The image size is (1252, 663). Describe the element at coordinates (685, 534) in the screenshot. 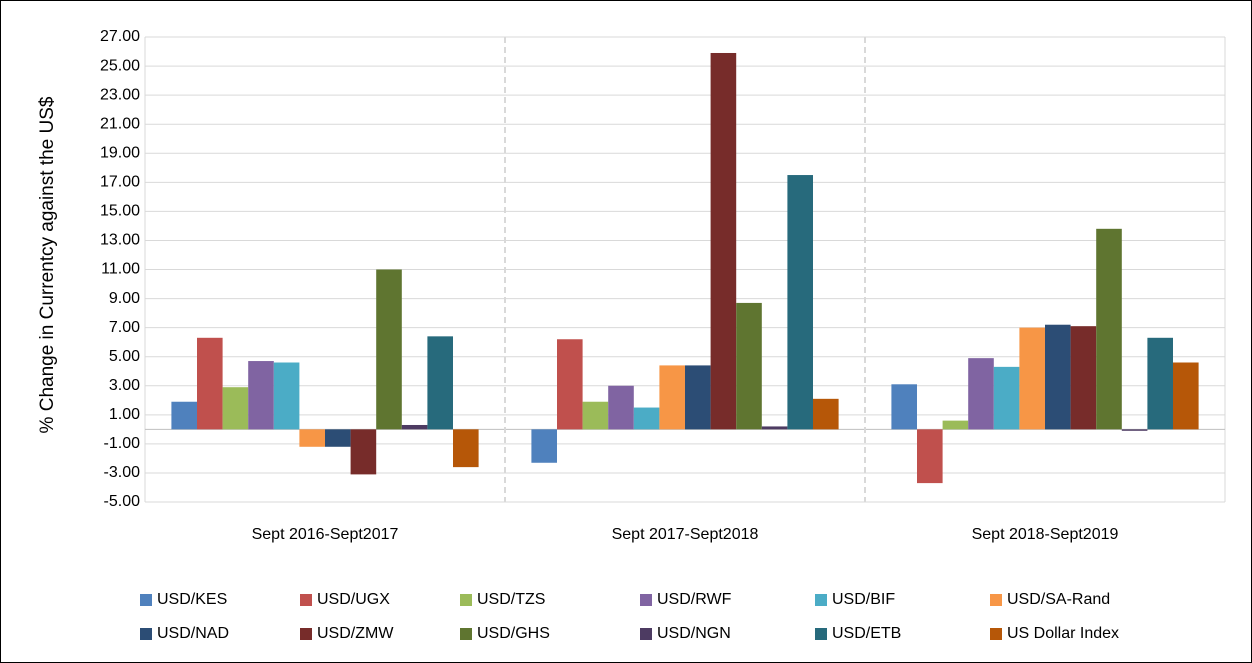

I see `x-tick-label: Sept 2017-Sept2018` at that location.